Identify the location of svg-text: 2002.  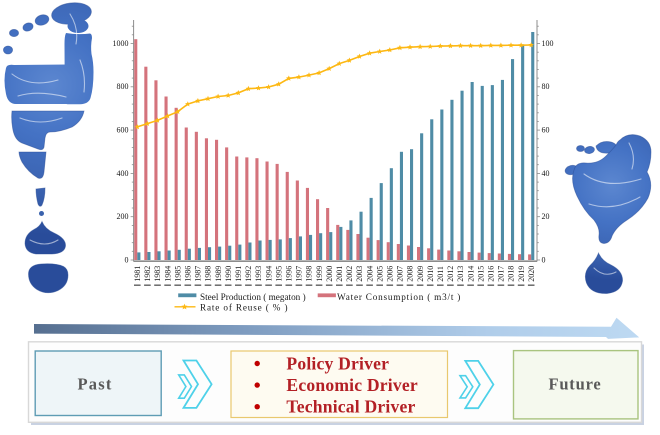
(349, 274).